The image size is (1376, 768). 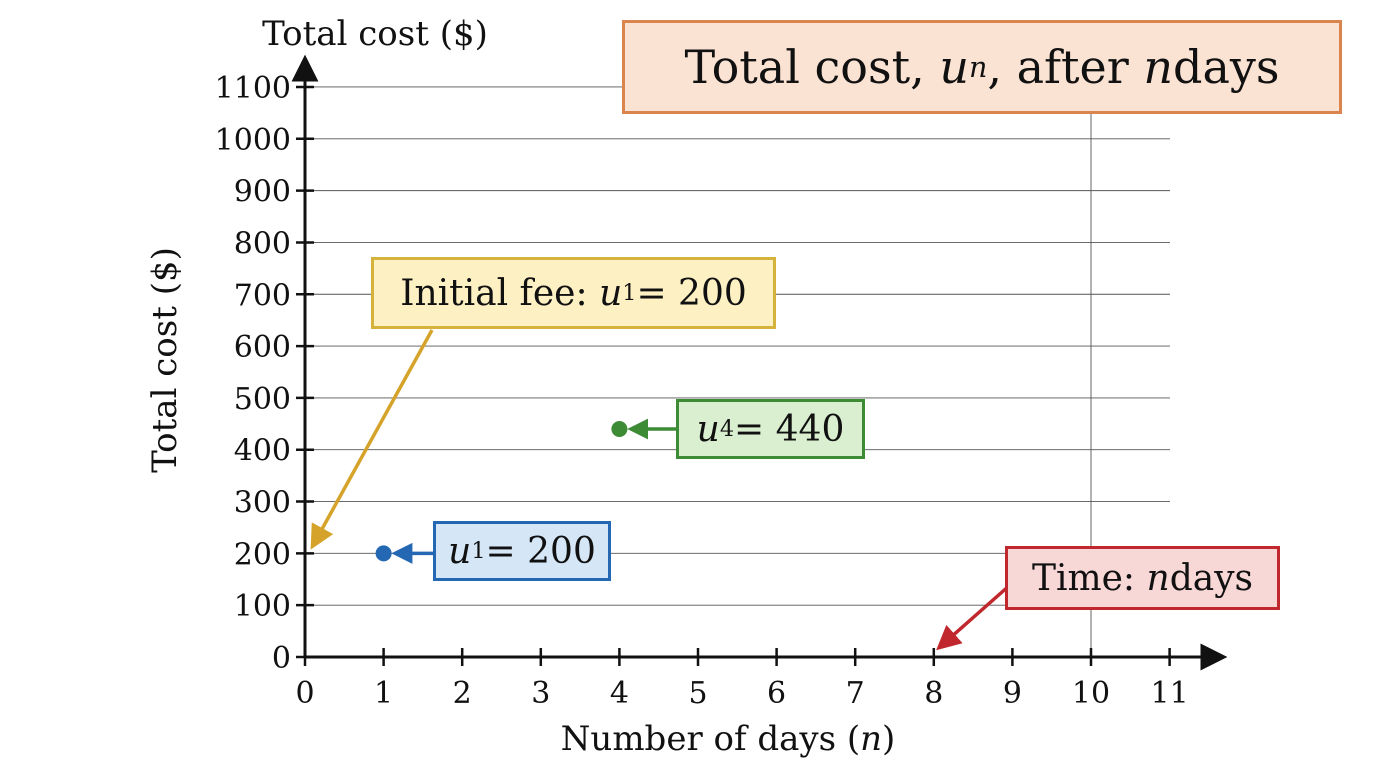 I want to click on time-arrow, so click(x=974, y=617).